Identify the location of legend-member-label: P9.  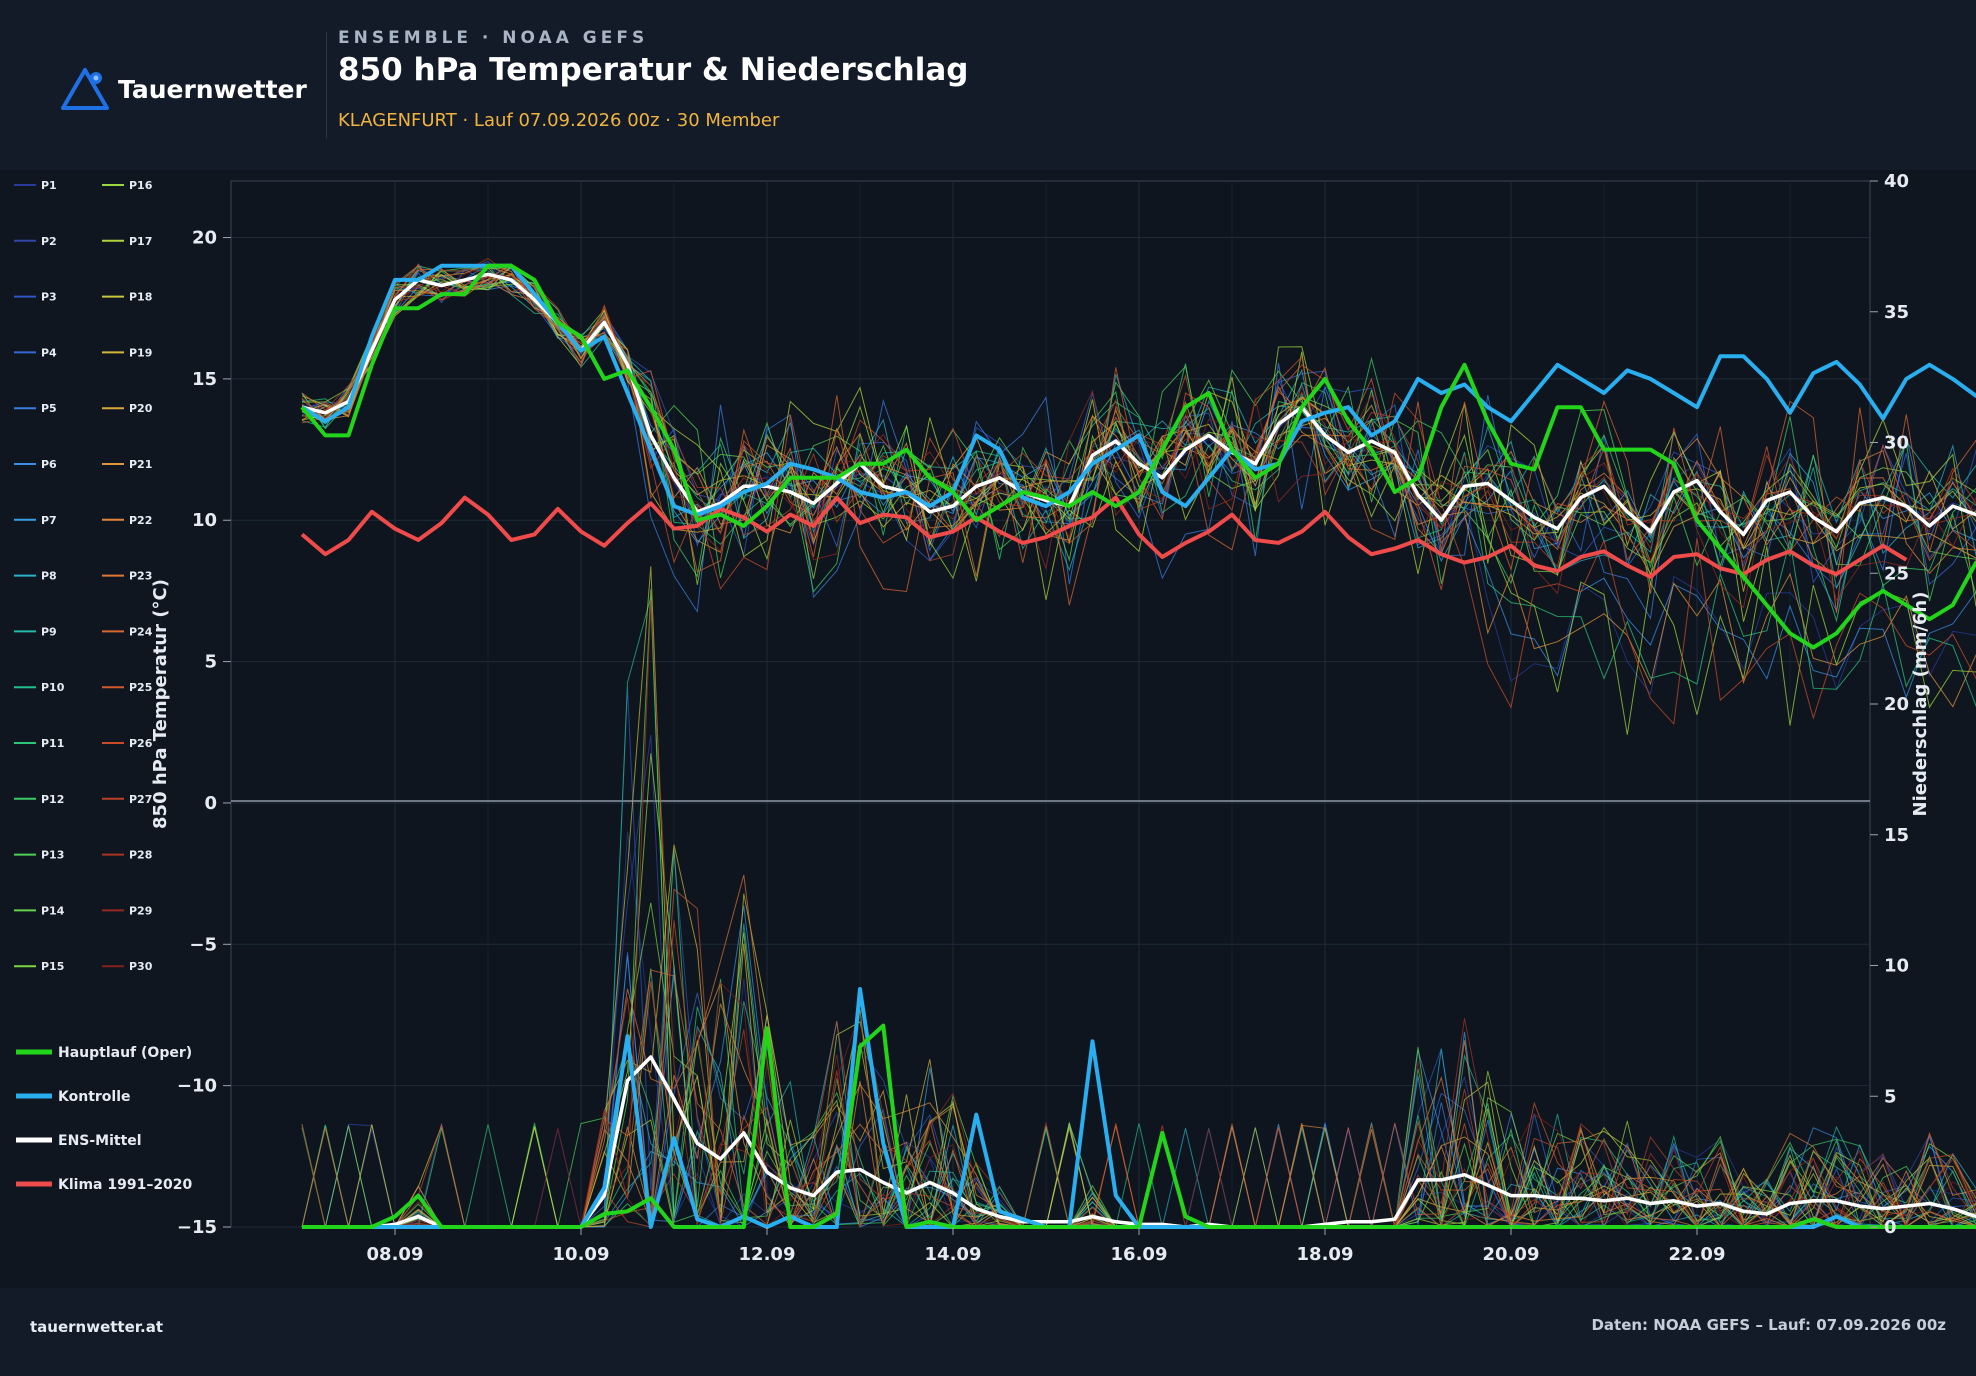
(49, 631).